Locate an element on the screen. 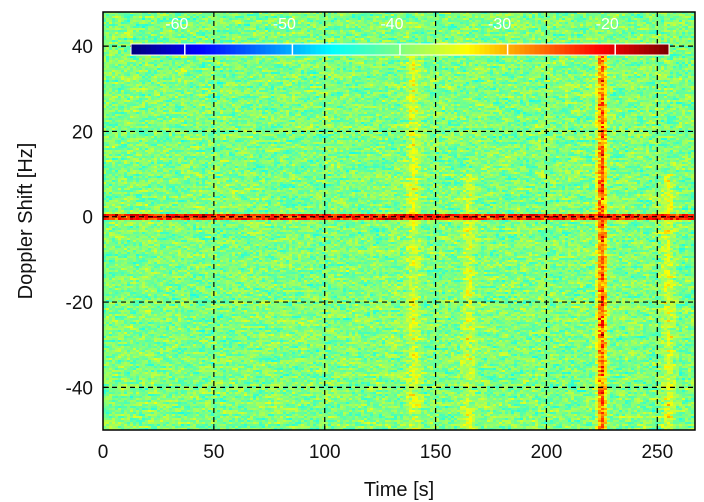  x-axis-ticks: 0 50 100 150 200 250 is located at coordinates (385, 443).